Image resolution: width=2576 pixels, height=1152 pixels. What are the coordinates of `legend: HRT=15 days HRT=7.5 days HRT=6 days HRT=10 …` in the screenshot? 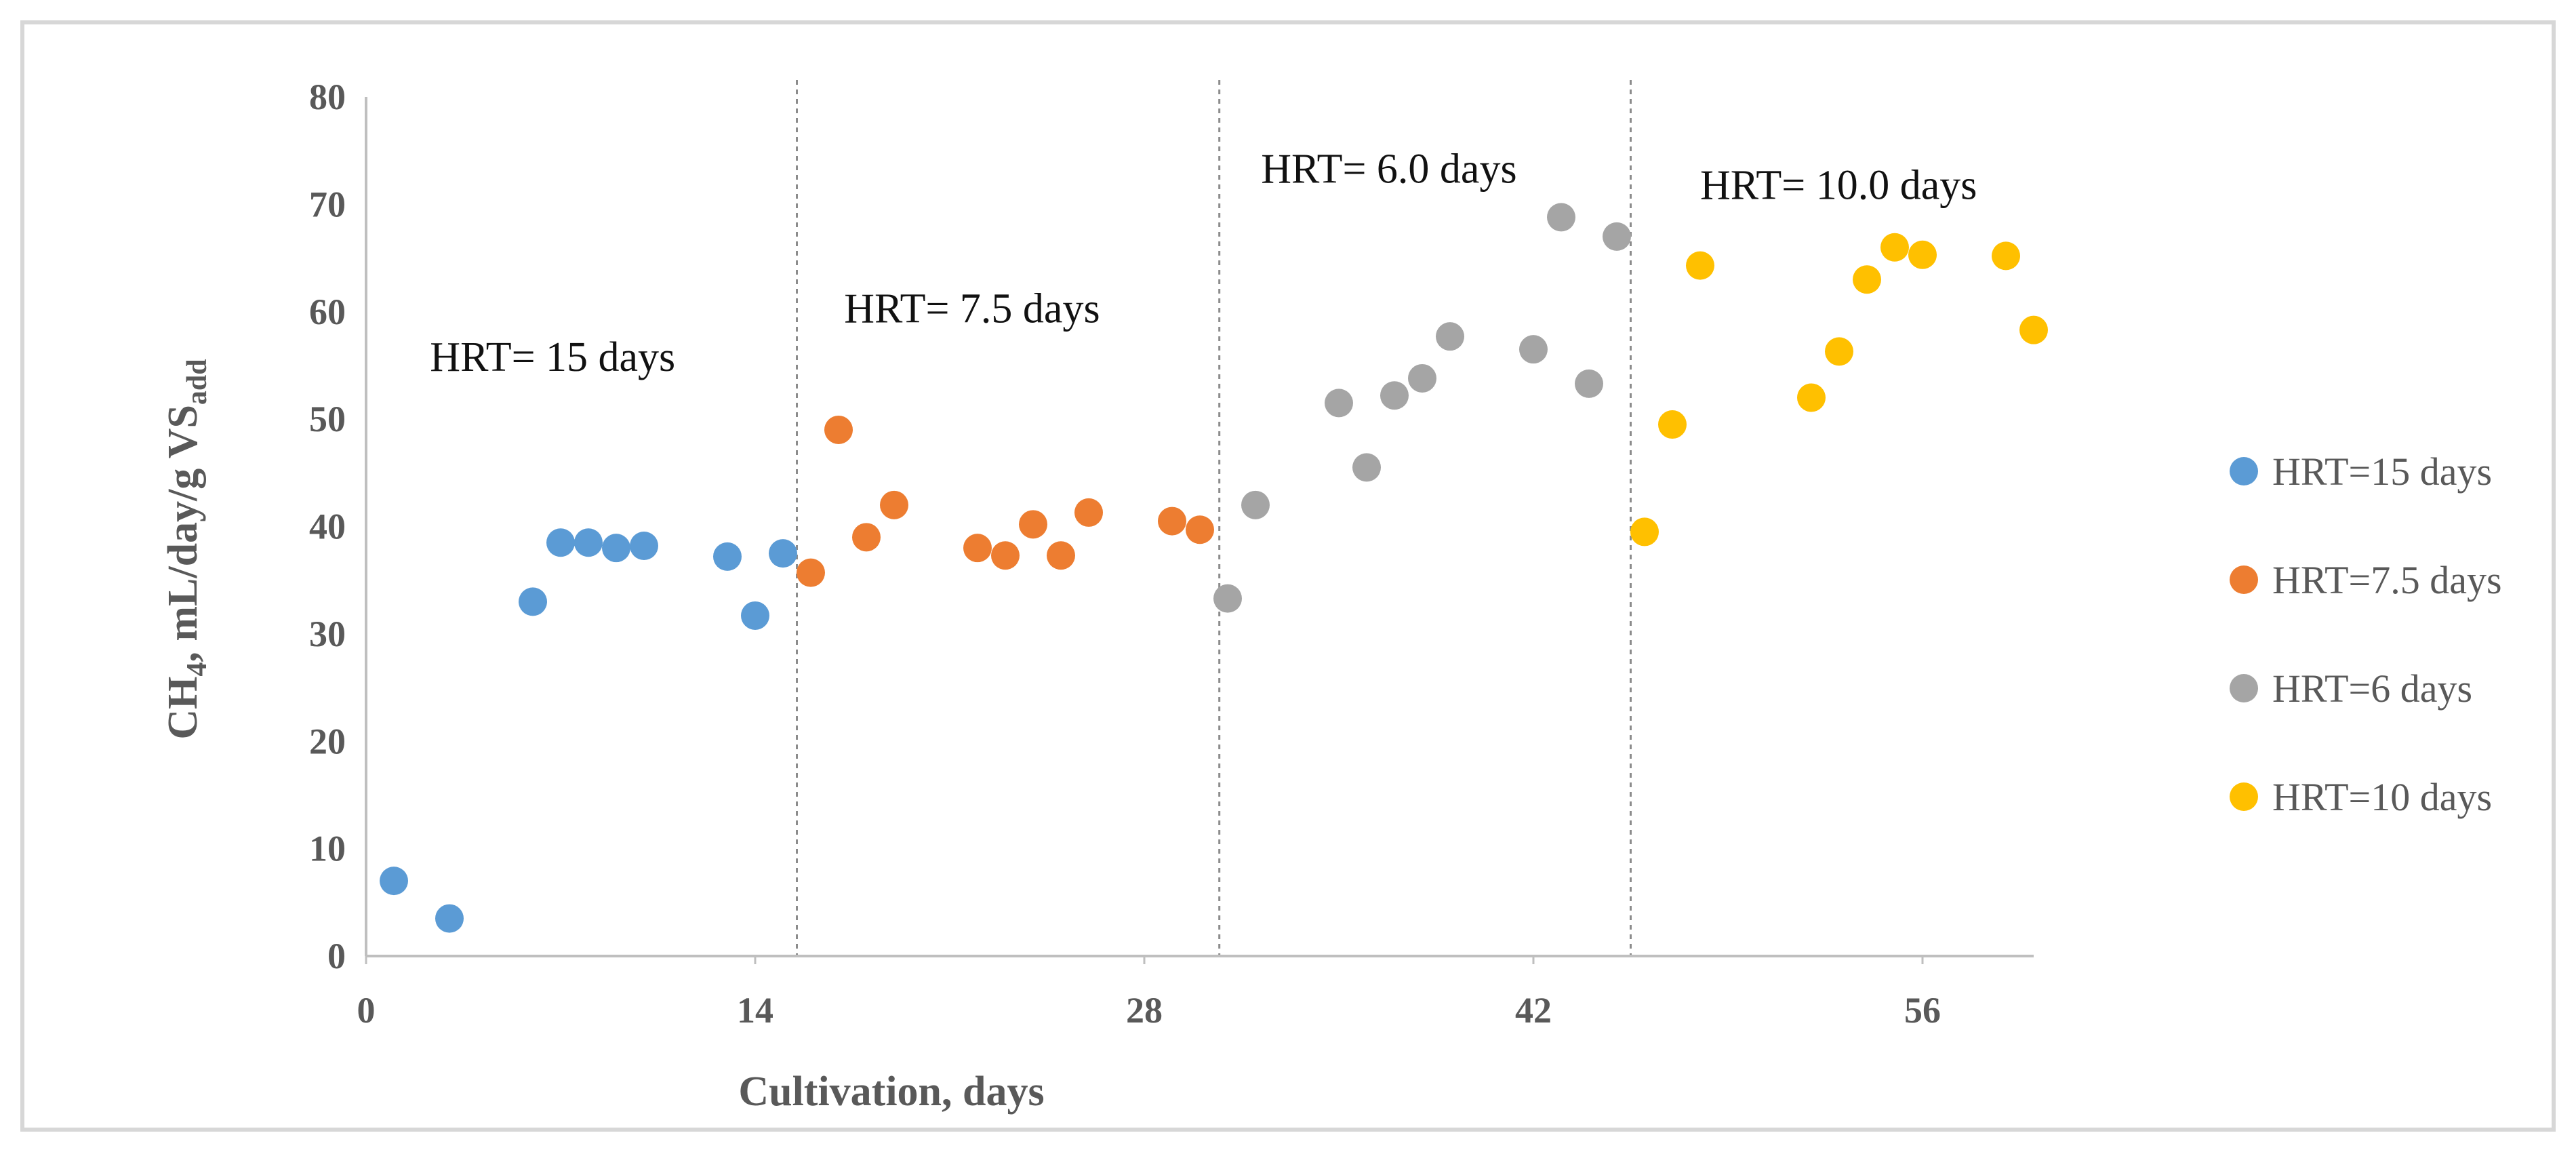 It's located at (2366, 634).